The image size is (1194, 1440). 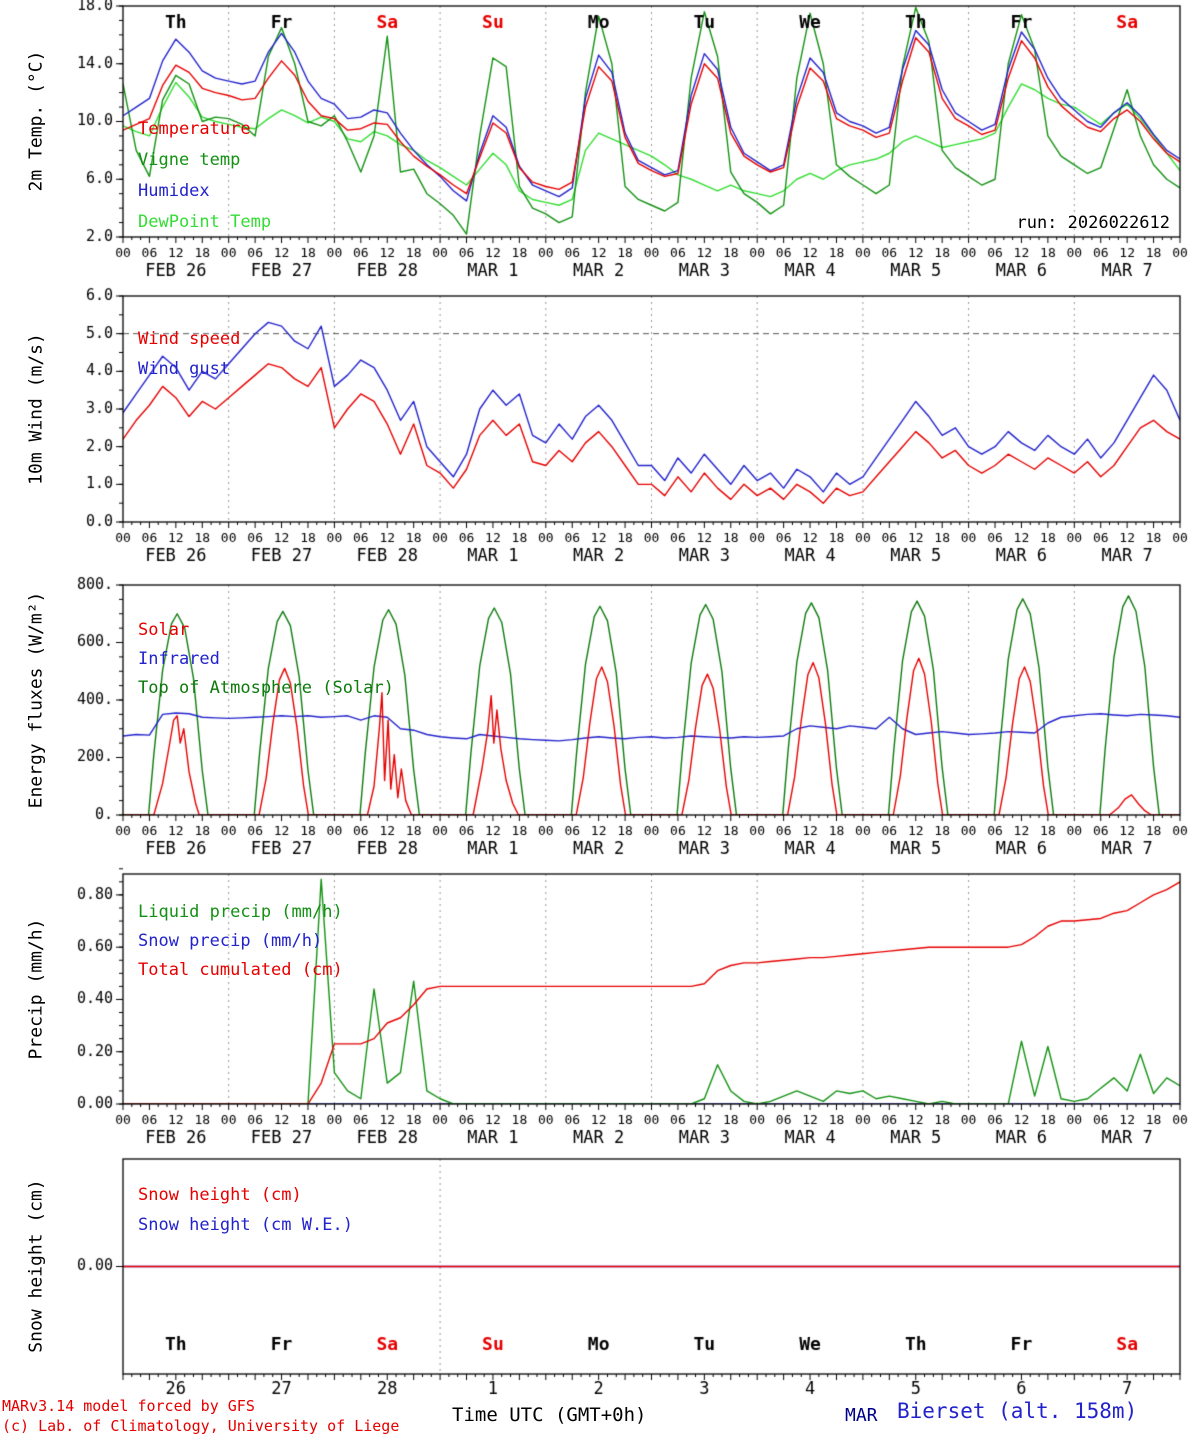 I want to click on legend-wind-gust: Wind gust, so click(x=184, y=369).